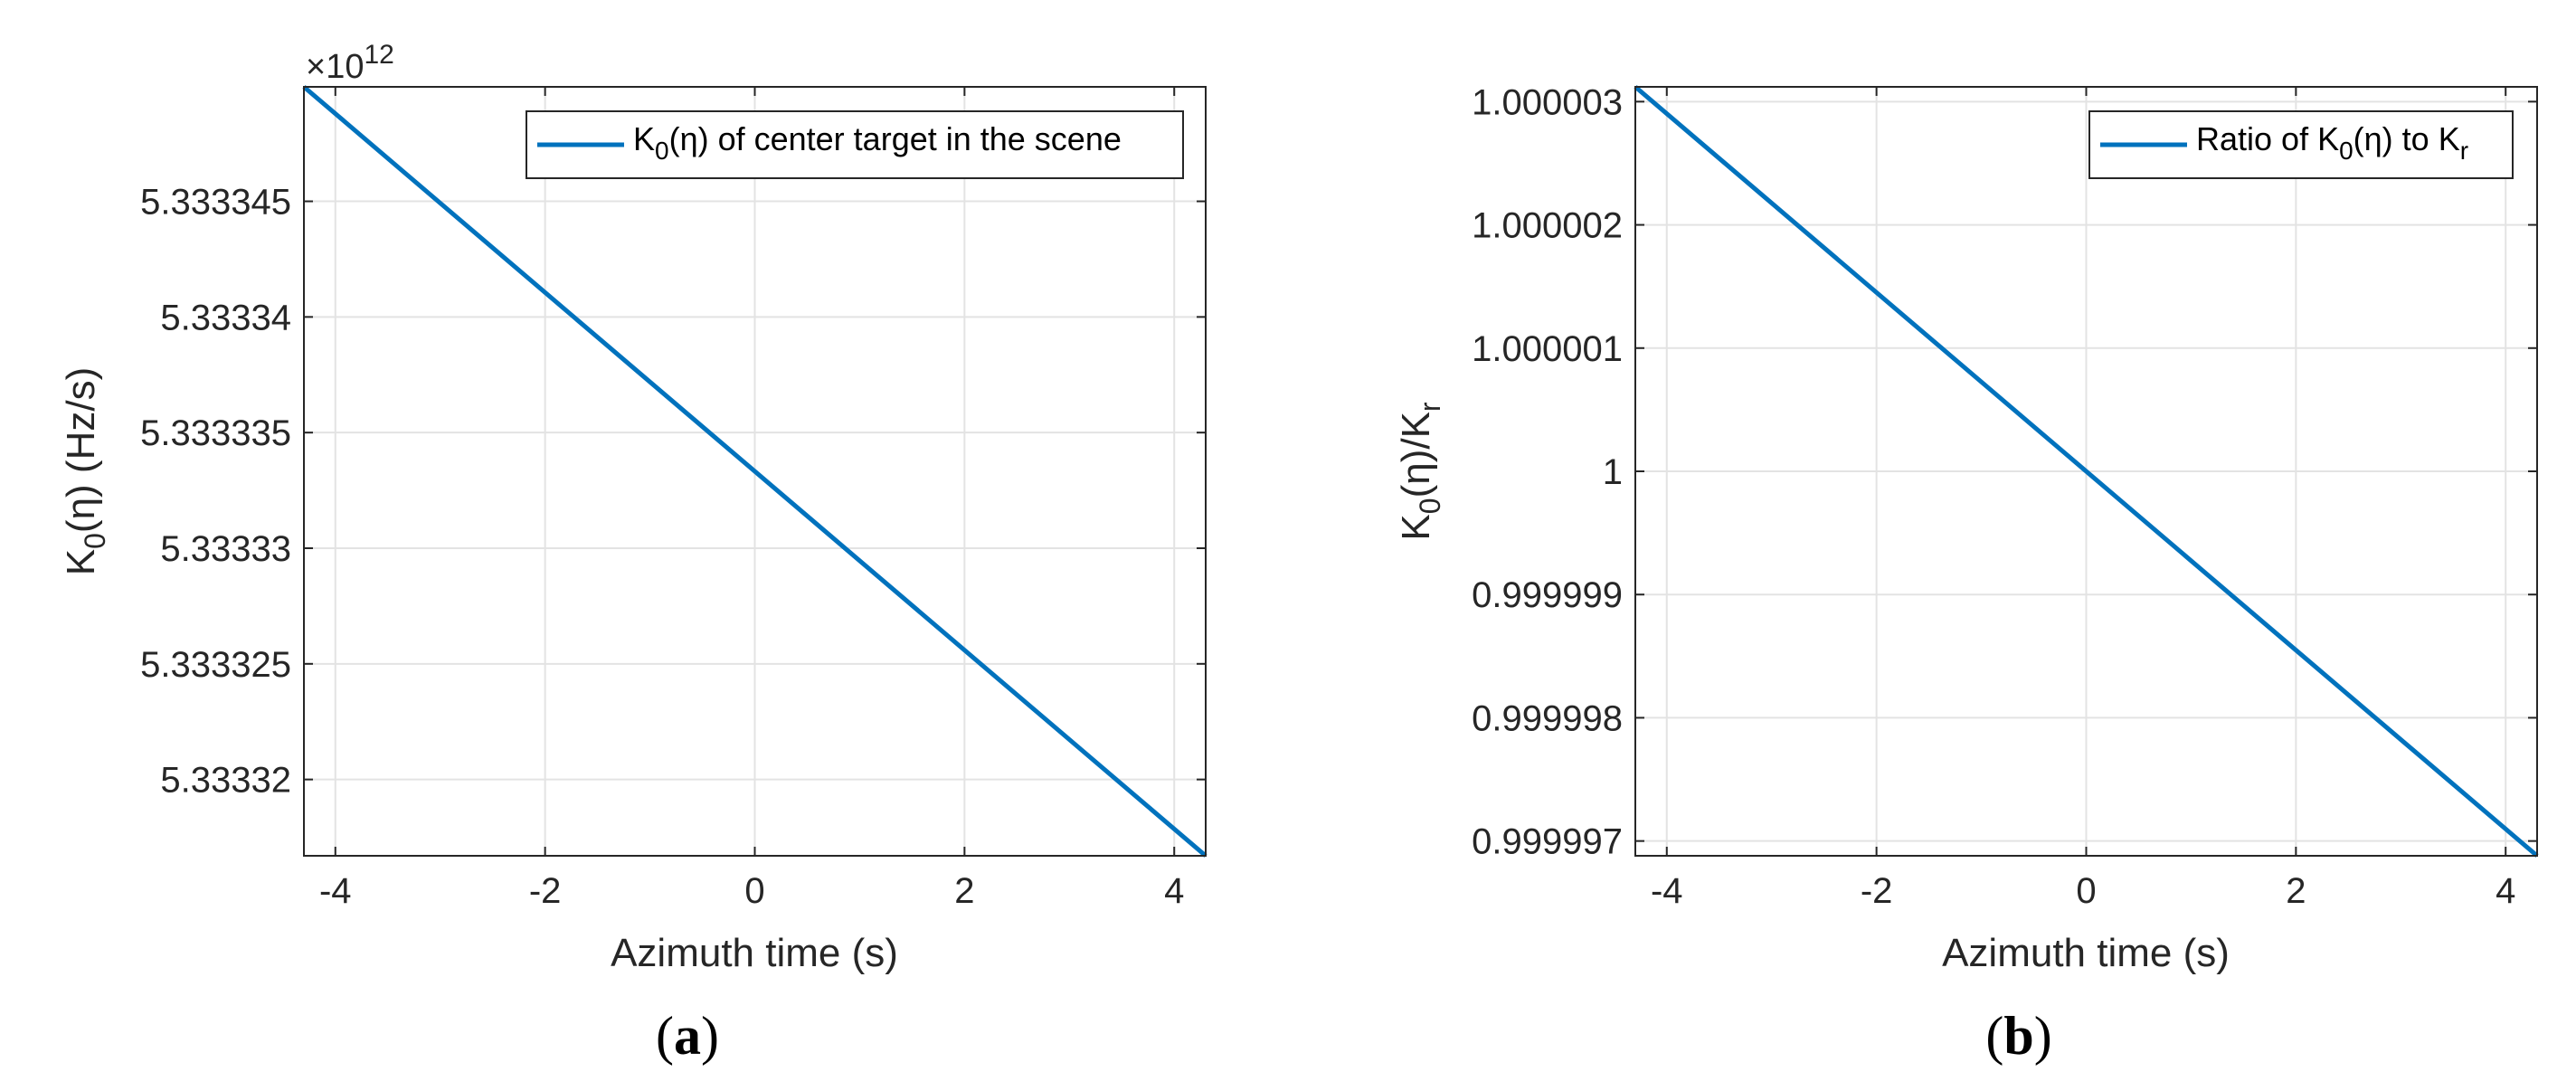  Describe the element at coordinates (1548, 842) in the screenshot. I see `y-tick-label: 0.999997` at that location.